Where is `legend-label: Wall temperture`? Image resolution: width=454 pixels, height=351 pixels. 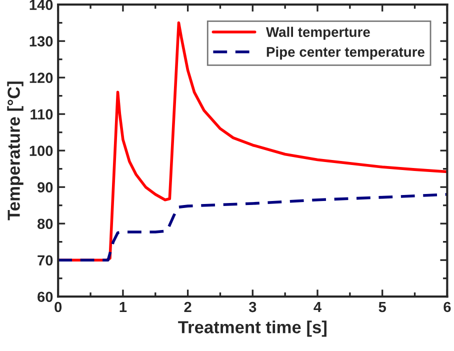 legend-label: Wall temperture is located at coordinates (318, 33).